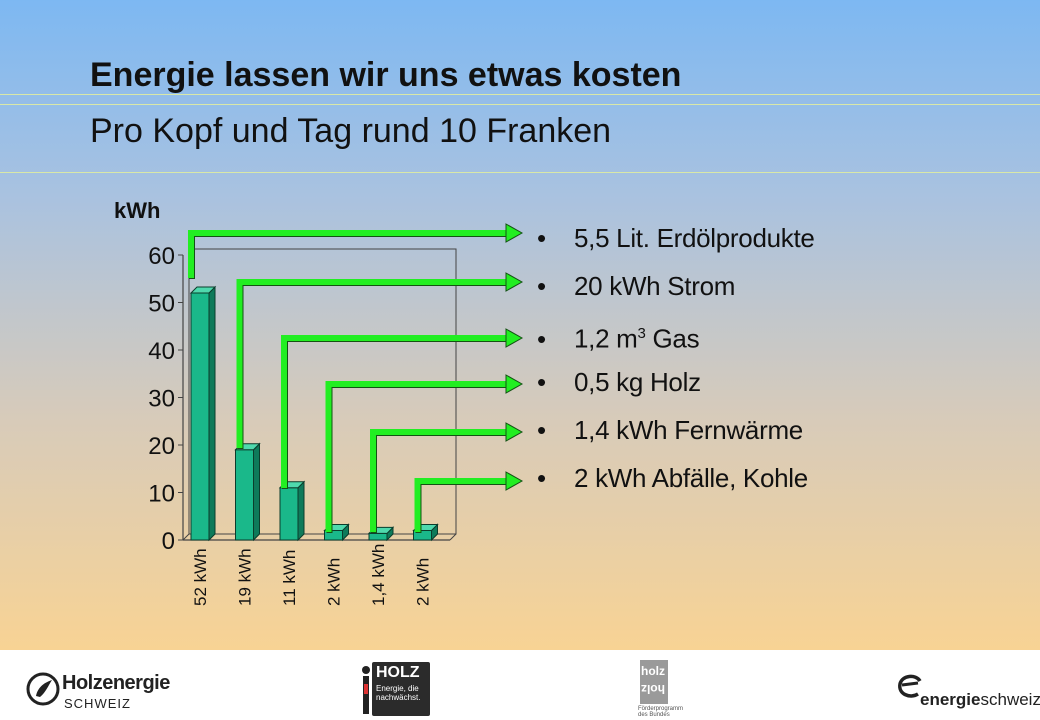 Image resolution: width=1040 pixels, height=720 pixels. What do you see at coordinates (694, 238) in the screenshot?
I see `list-item-text: 5,5 Lit. Erdölprodukte` at bounding box center [694, 238].